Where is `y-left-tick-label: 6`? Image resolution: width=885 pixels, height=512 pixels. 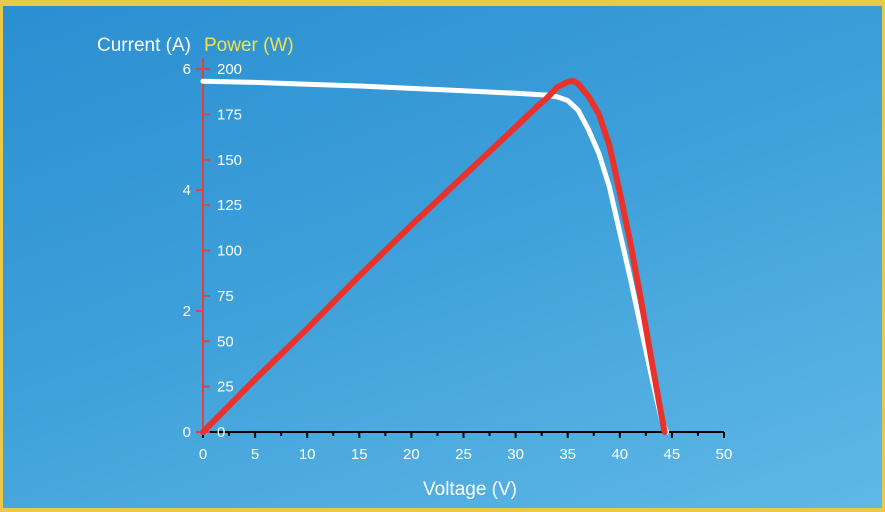 y-left-tick-label: 6 is located at coordinates (187, 69).